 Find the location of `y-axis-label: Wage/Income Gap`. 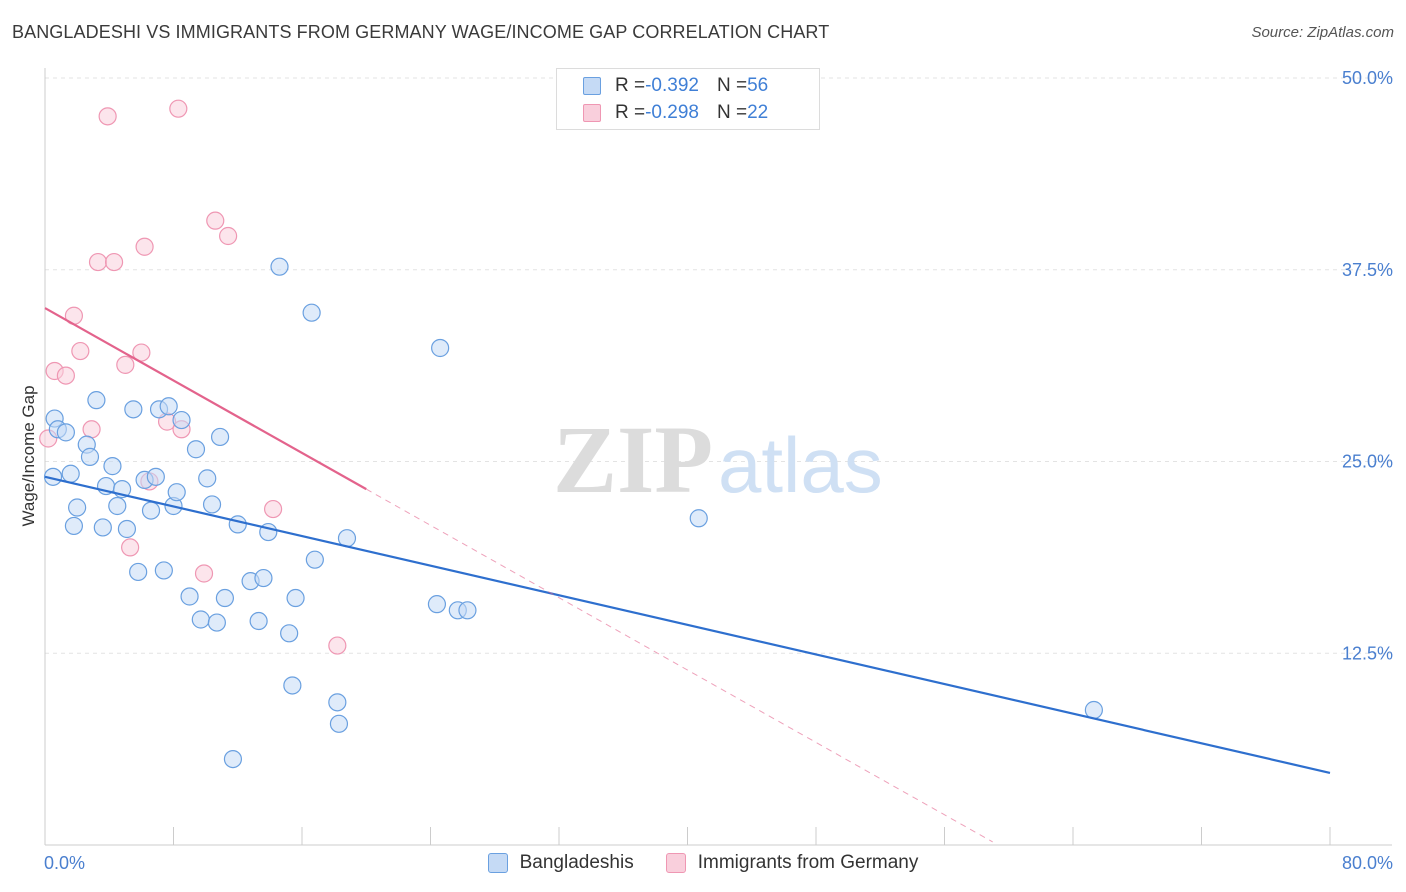

y-axis-label: Wage/Income Gap is located at coordinates (28, 455).